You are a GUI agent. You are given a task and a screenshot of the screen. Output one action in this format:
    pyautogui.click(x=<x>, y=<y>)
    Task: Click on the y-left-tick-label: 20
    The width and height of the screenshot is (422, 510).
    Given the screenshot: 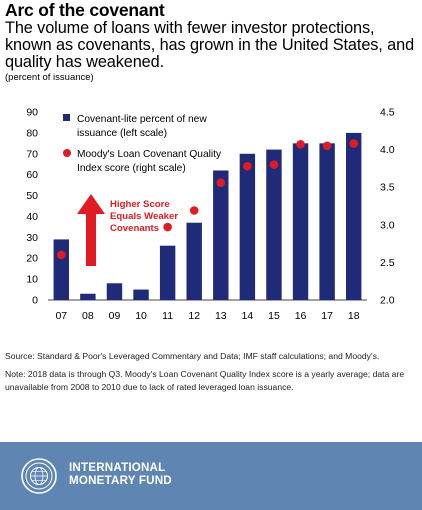 What is the action you would take?
    pyautogui.click(x=32, y=259)
    